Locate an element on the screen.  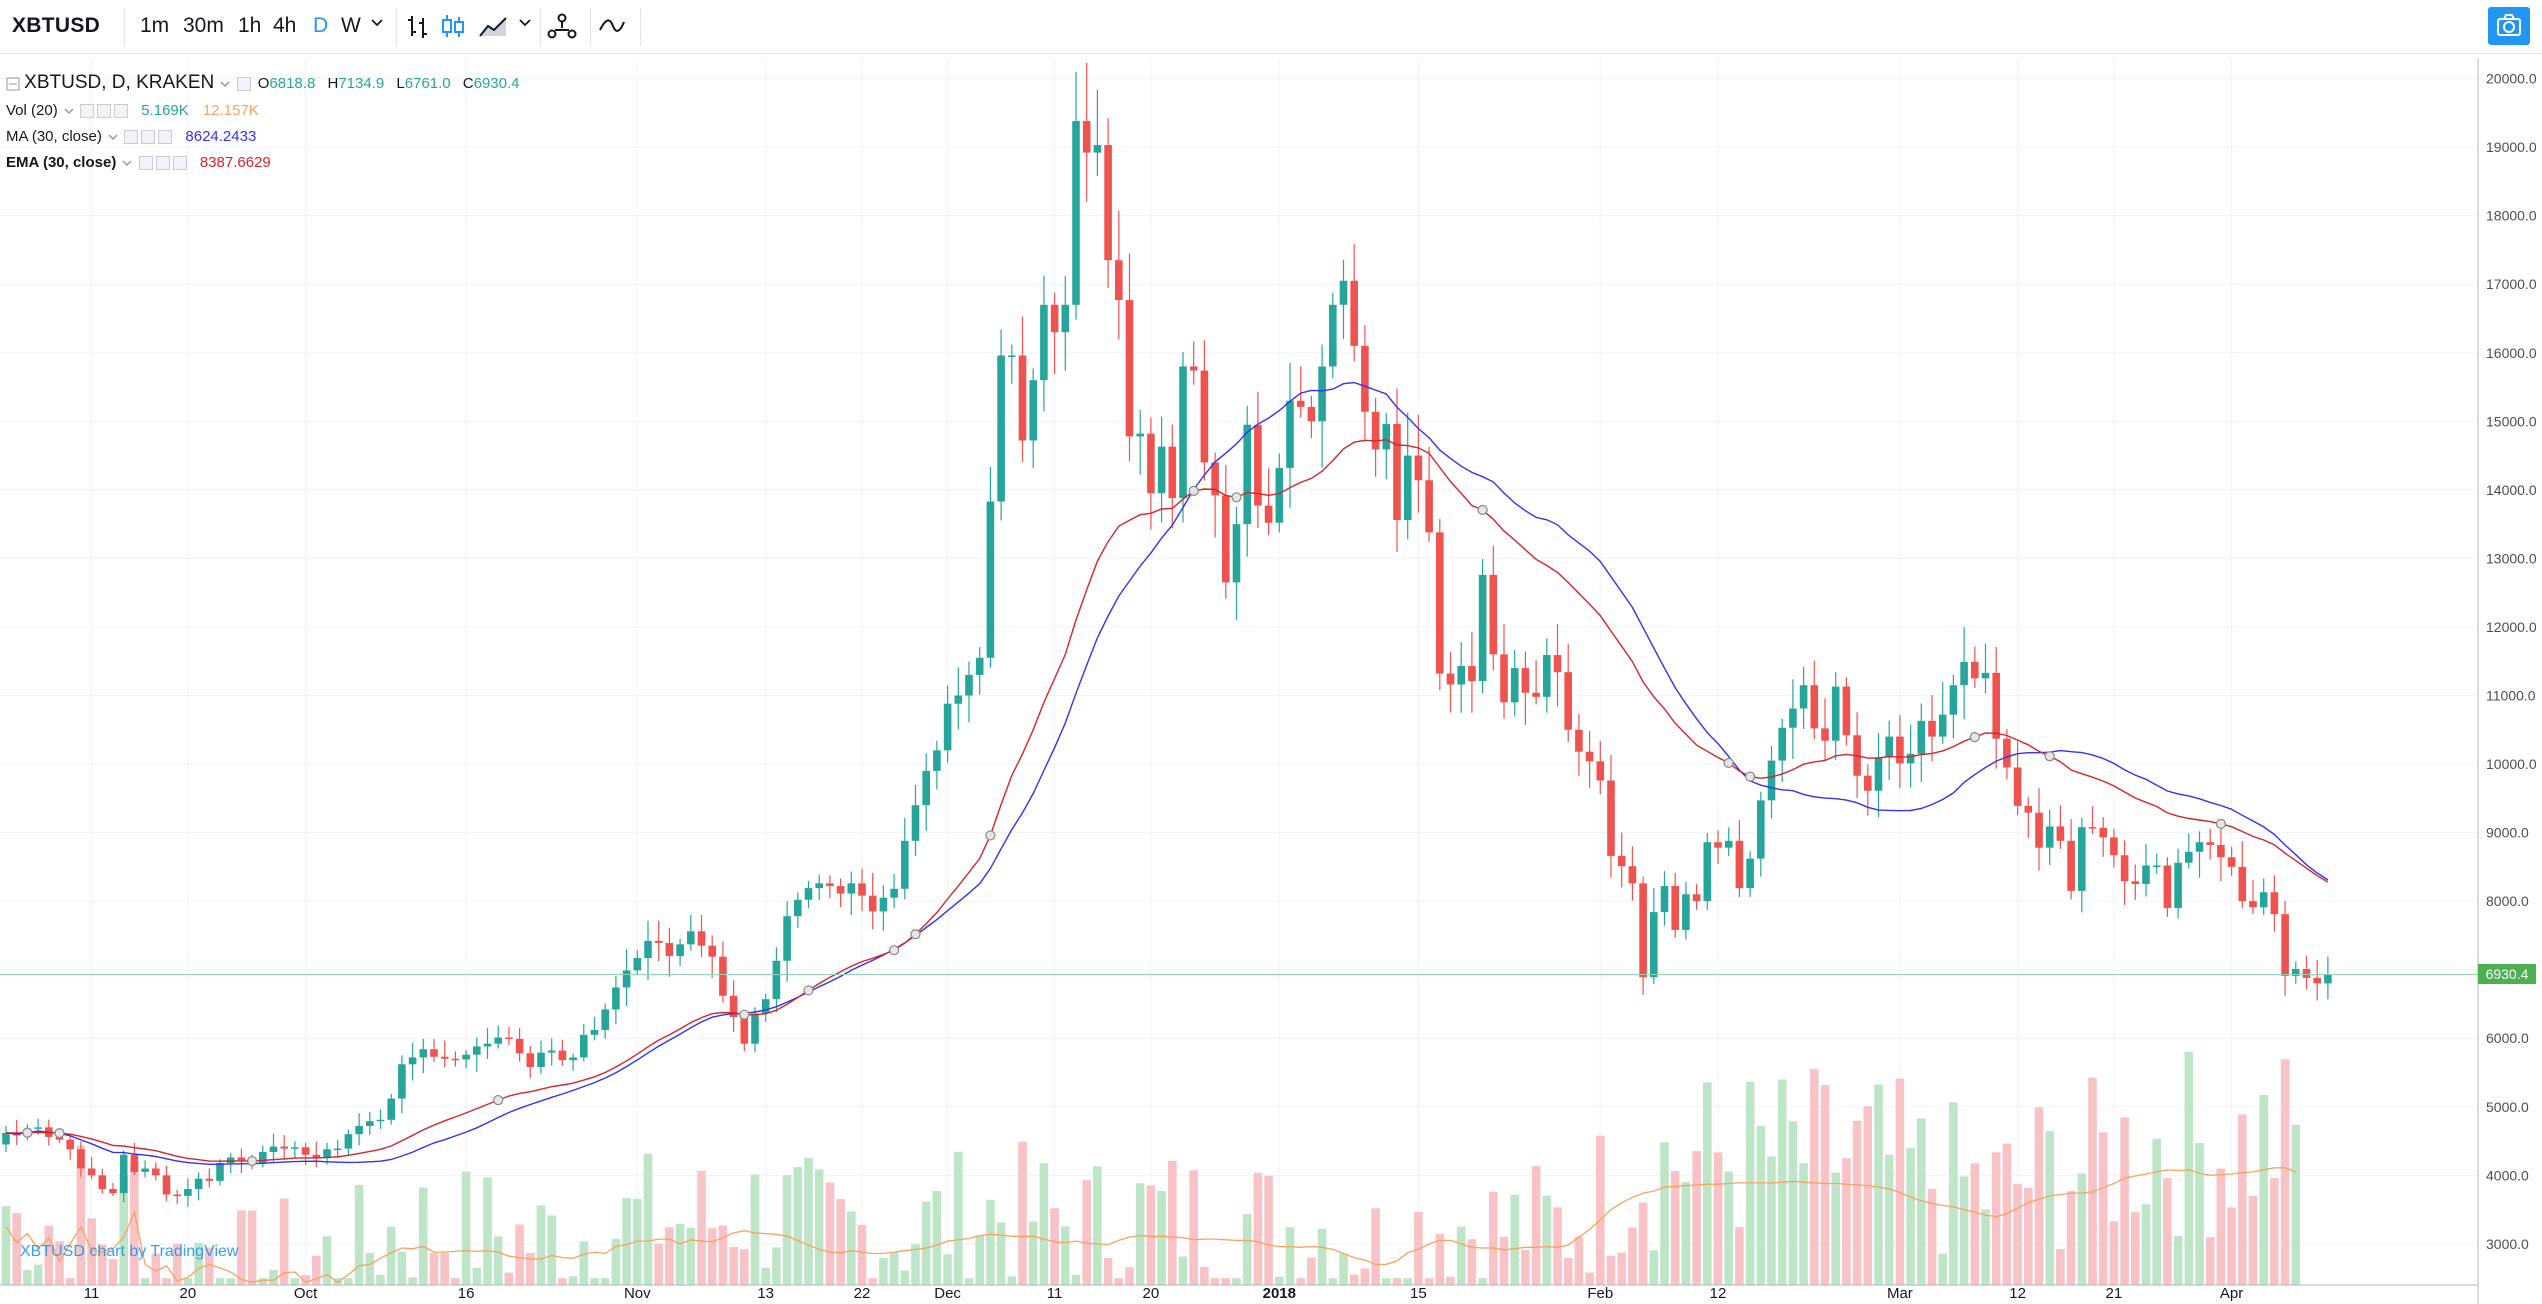
legend-volume-title: Vol (20) is located at coordinates (32, 110).